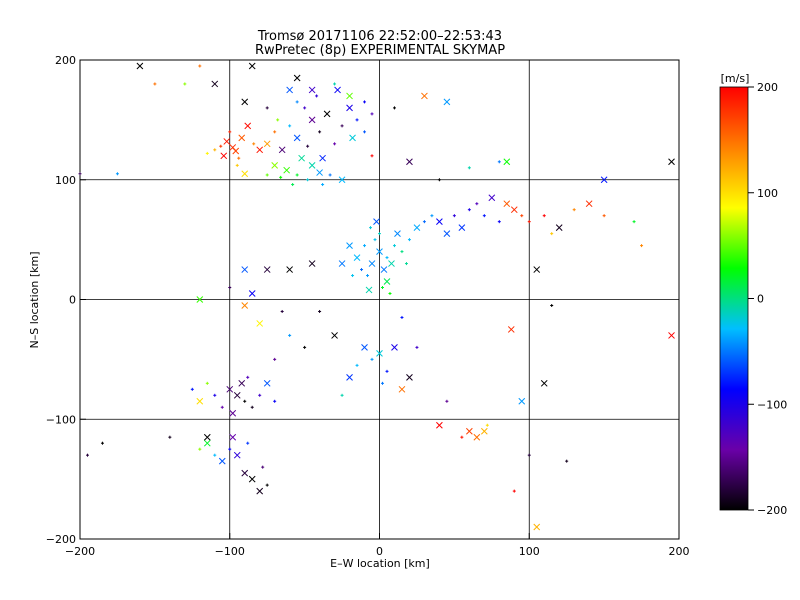  What do you see at coordinates (379, 551) in the screenshot?
I see `x-tick-label: 0` at bounding box center [379, 551].